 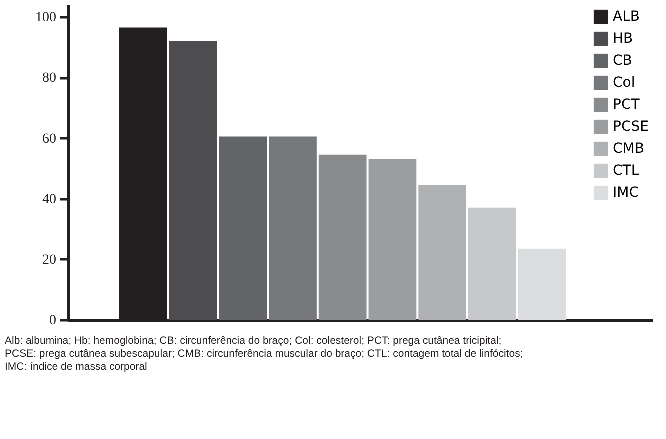 I want to click on legend-label: PCSE, so click(x=631, y=127).